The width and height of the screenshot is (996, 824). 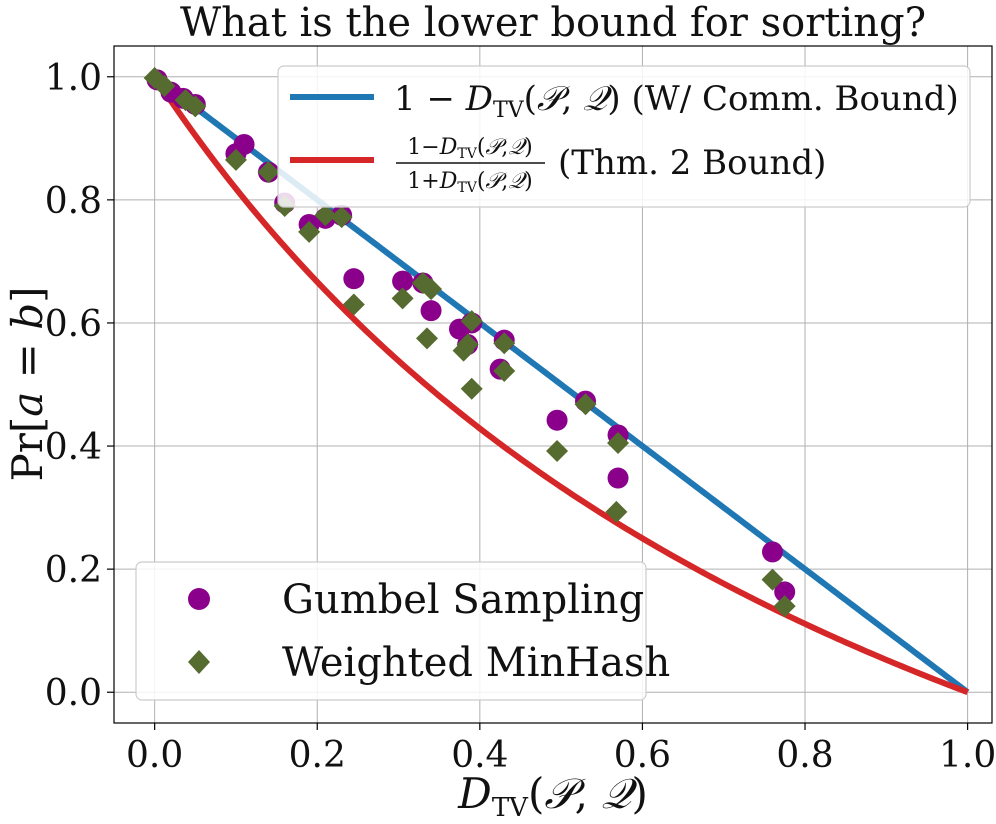 I want to click on x-tick-label: 0.2, so click(x=317, y=755).